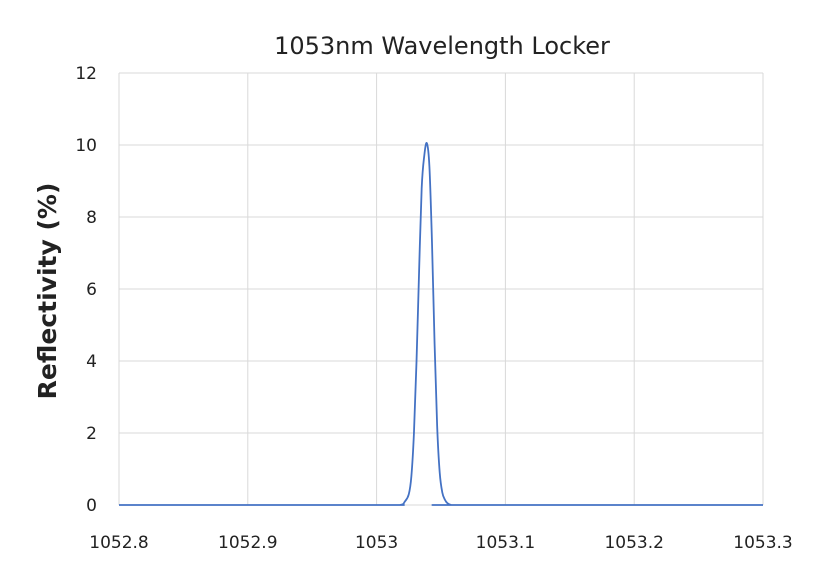 The width and height of the screenshot is (826, 585). Describe the element at coordinates (633, 543) in the screenshot. I see `x-tick-label: 1053.2` at that location.